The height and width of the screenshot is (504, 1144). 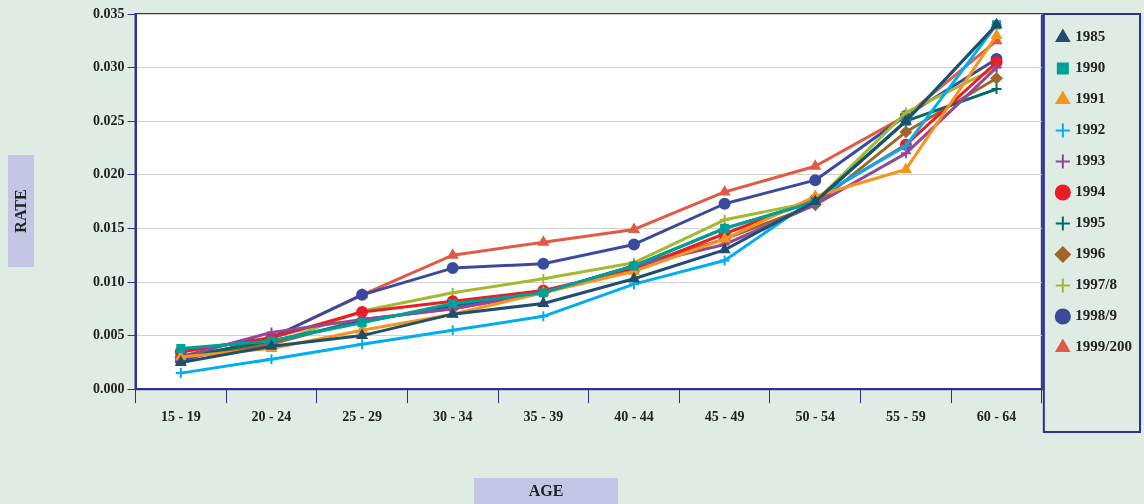 What do you see at coordinates (109, 388) in the screenshot?
I see `y-tick-label: 0.000` at bounding box center [109, 388].